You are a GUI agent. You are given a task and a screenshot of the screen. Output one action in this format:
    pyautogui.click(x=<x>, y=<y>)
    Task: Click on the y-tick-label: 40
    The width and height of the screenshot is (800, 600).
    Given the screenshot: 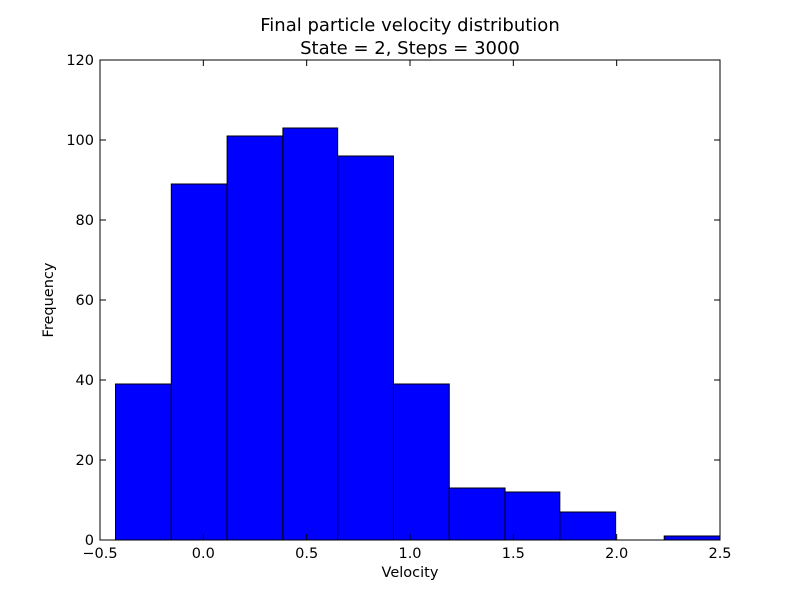 What is the action you would take?
    pyautogui.click(x=85, y=381)
    